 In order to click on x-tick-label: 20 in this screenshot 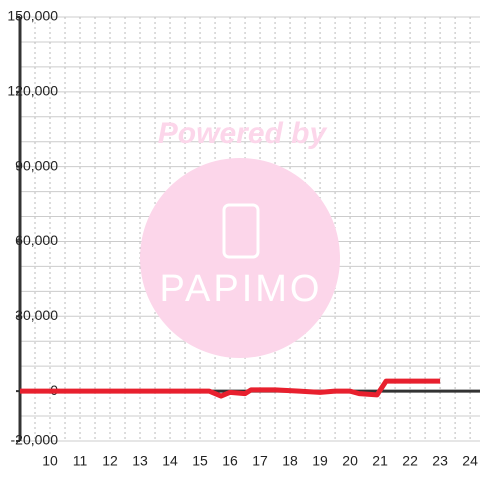, I will do `click(350, 461)`.